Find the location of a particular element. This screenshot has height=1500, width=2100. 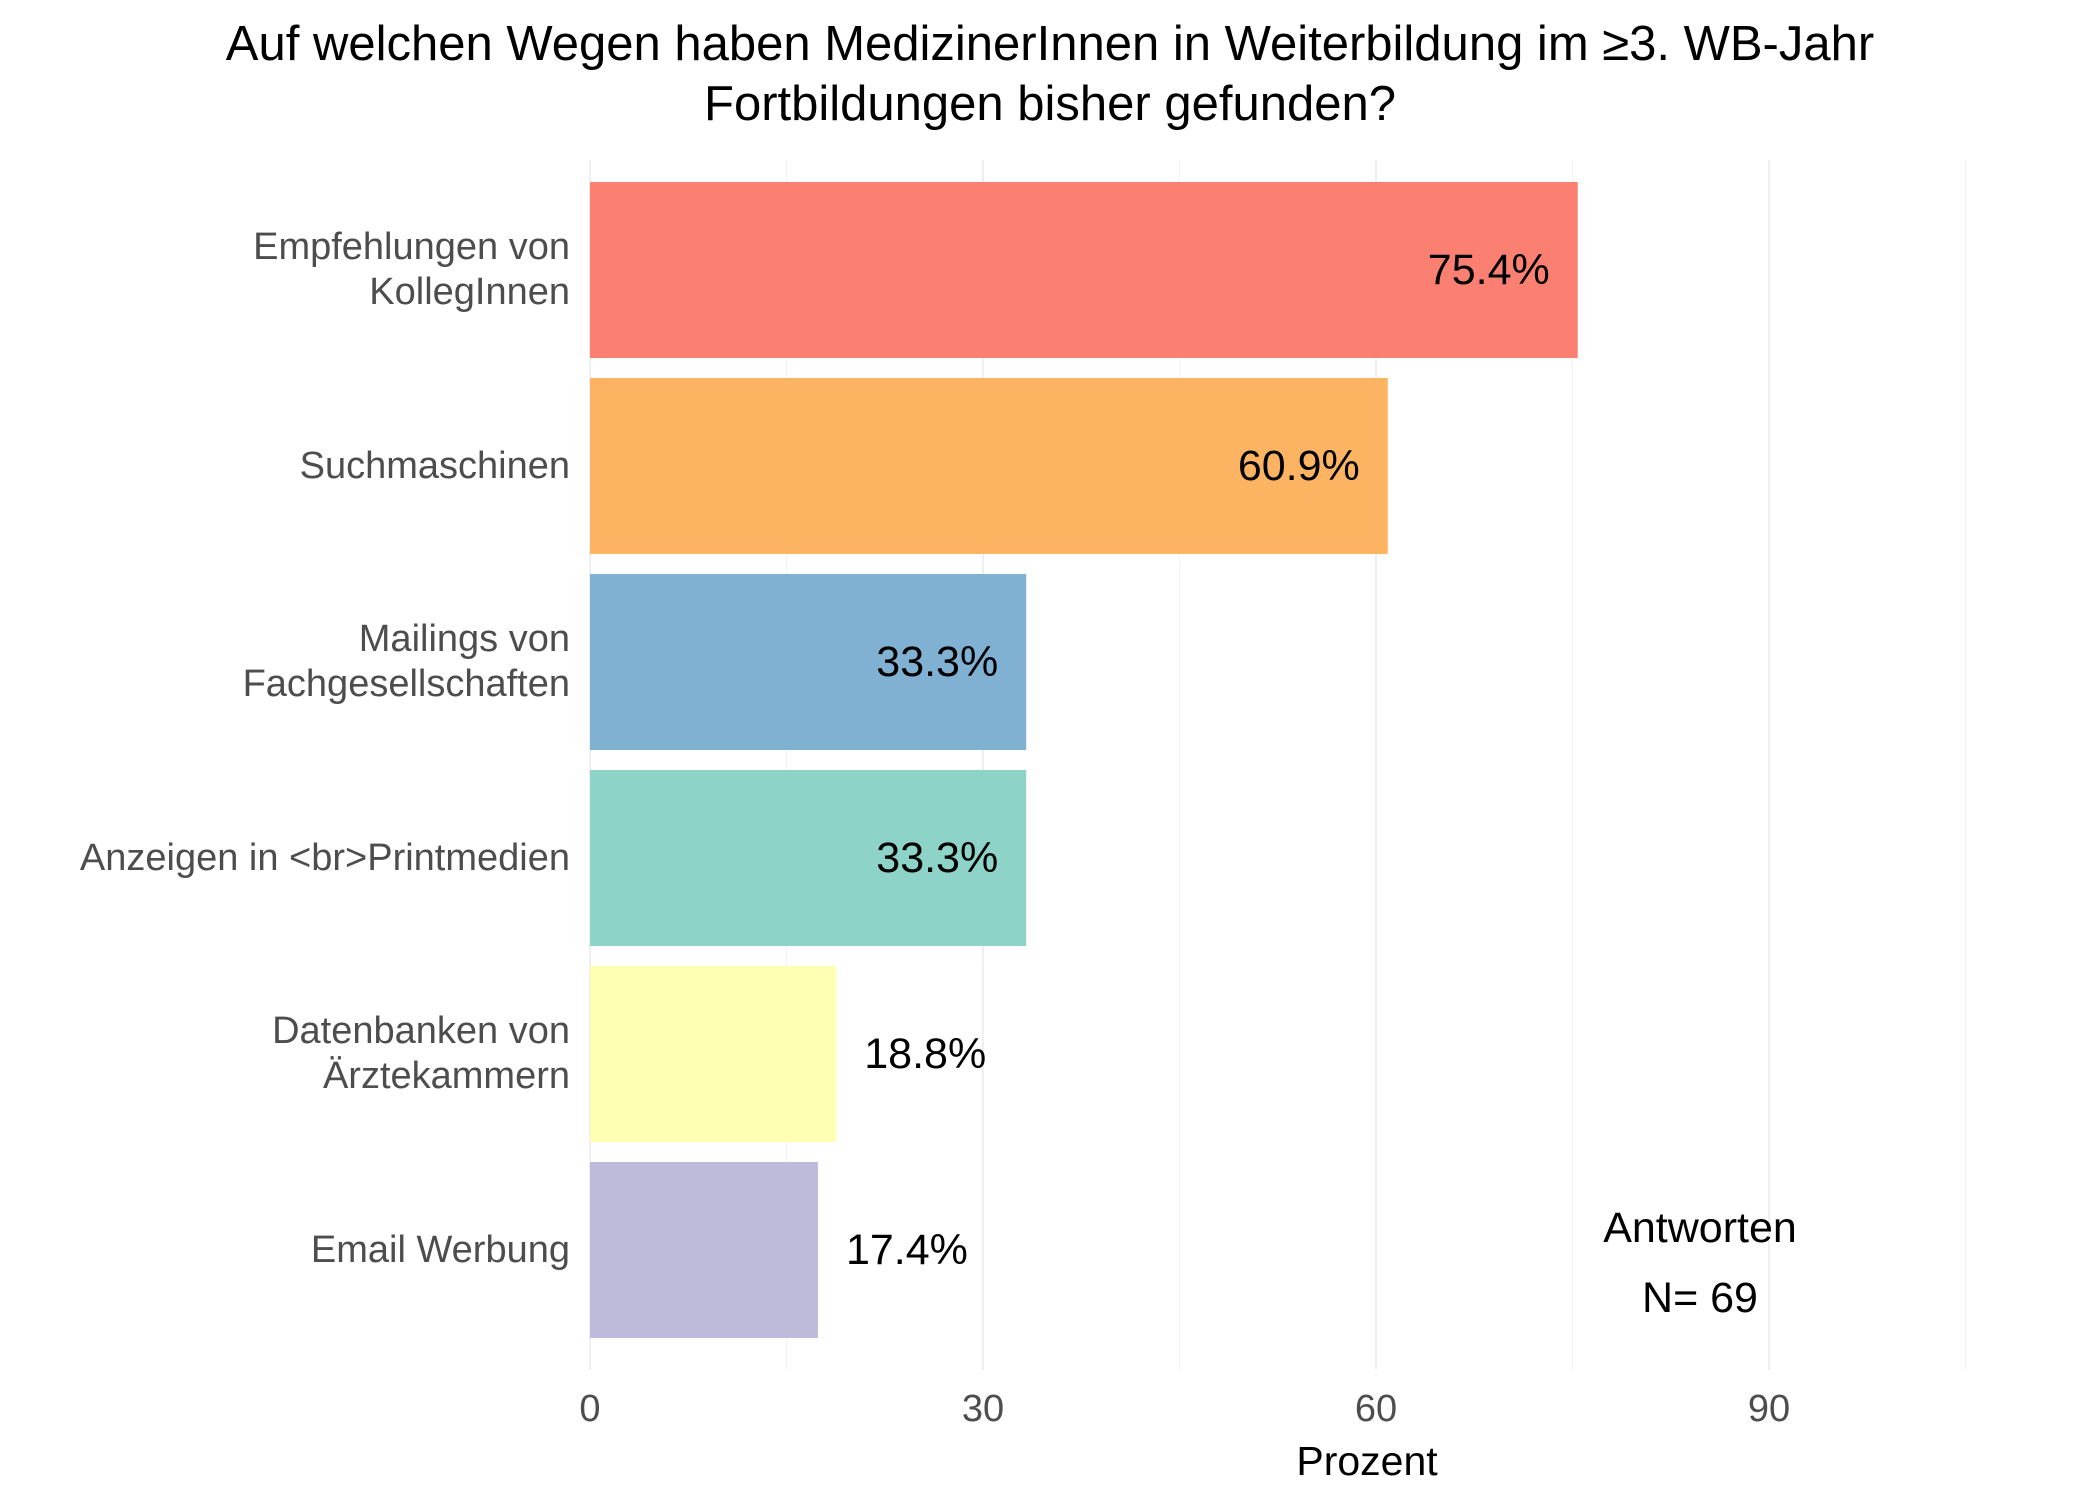

category-label-line: Ärztekammern is located at coordinates (446, 1076).